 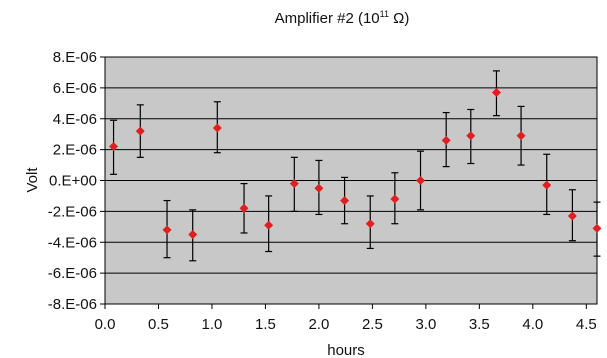 What do you see at coordinates (346, 350) in the screenshot?
I see `x-axis-label: hours` at bounding box center [346, 350].